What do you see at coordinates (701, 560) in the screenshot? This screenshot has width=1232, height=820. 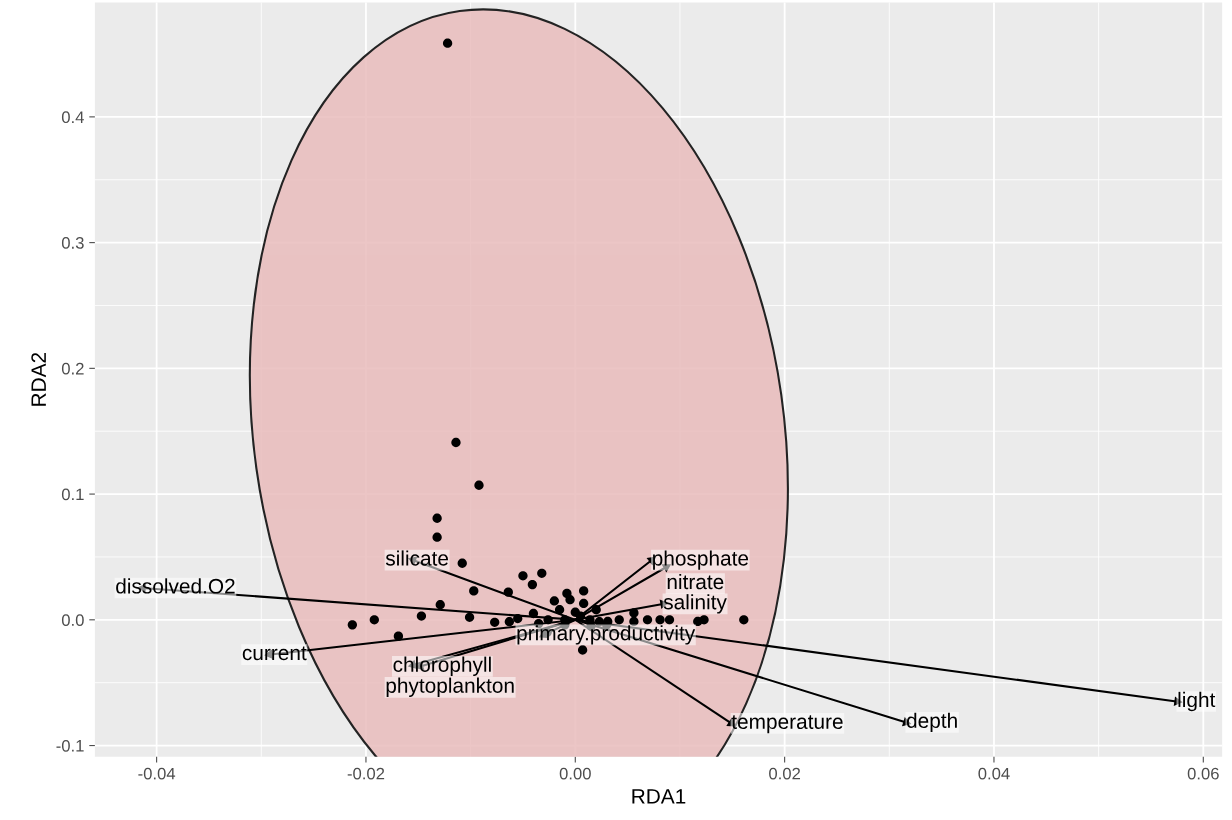 I see `series-label: phosphate` at bounding box center [701, 560].